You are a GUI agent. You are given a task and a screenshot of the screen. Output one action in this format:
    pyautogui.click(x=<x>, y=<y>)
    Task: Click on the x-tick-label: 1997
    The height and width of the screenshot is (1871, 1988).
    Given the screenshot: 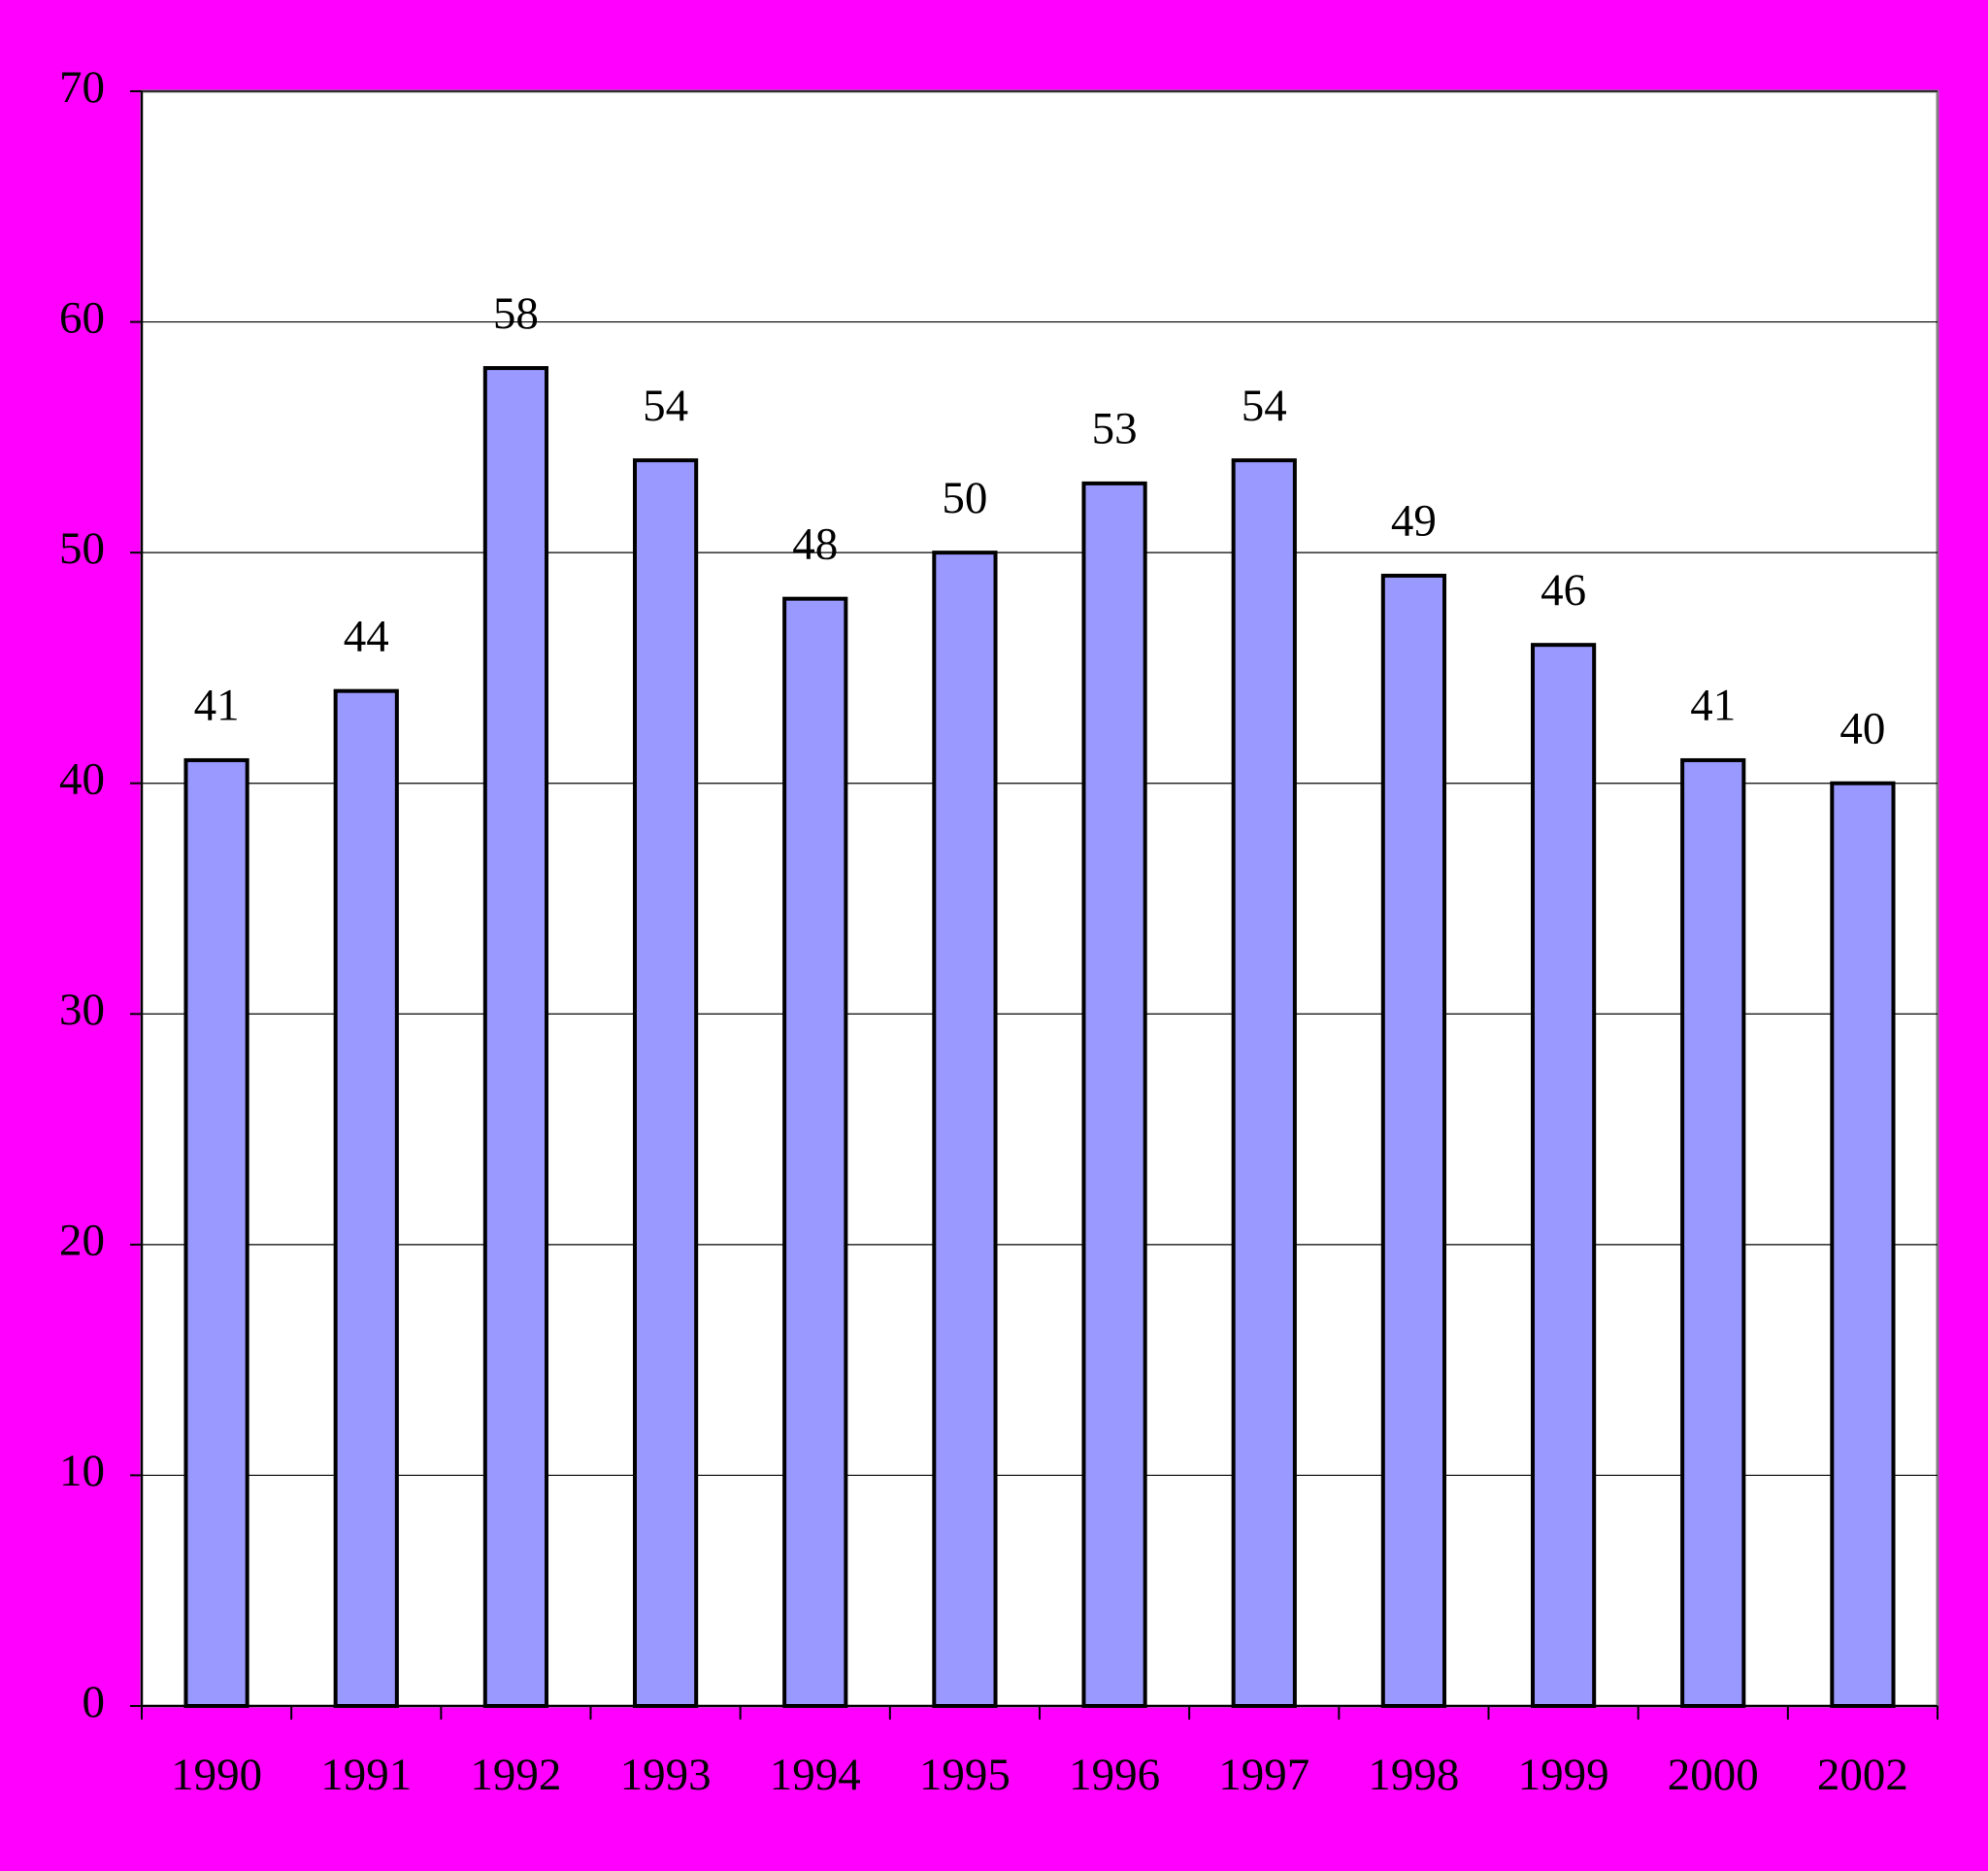 What is the action you would take?
    pyautogui.click(x=1264, y=1775)
    